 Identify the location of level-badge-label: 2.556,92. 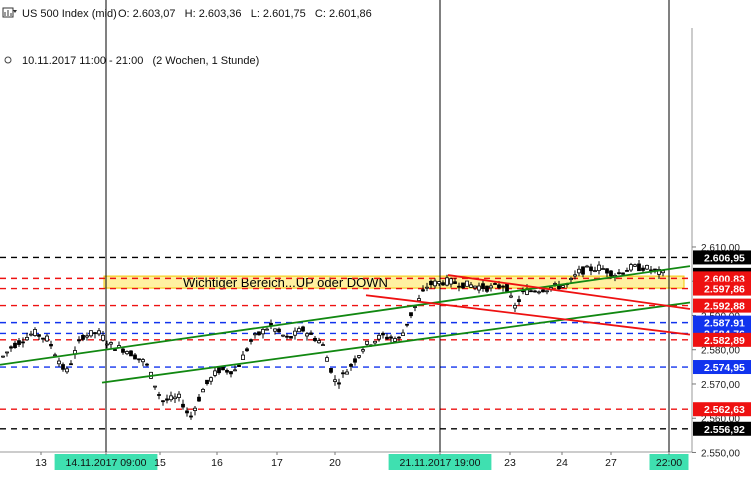
(724, 430).